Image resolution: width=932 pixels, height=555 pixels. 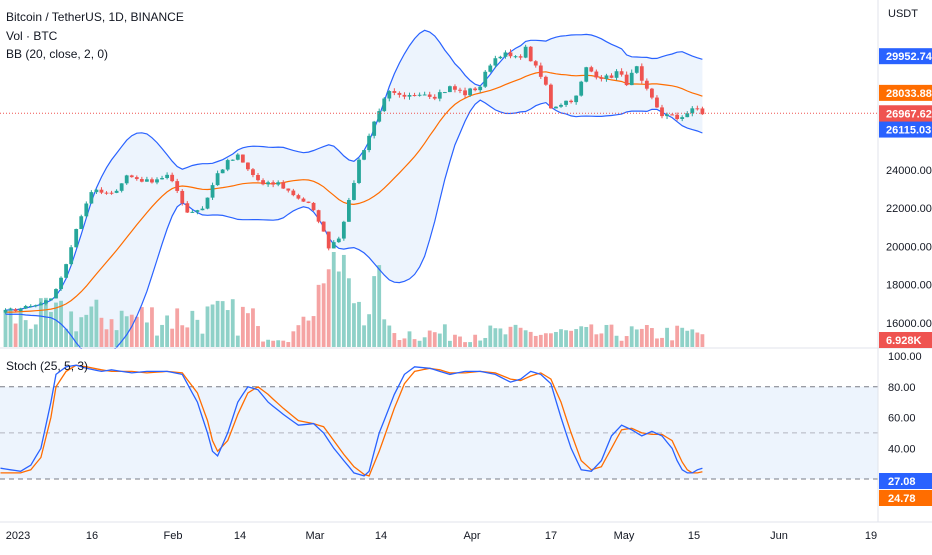 I want to click on stoch-legend: Stoch (25, 5, 3), so click(x=47, y=366).